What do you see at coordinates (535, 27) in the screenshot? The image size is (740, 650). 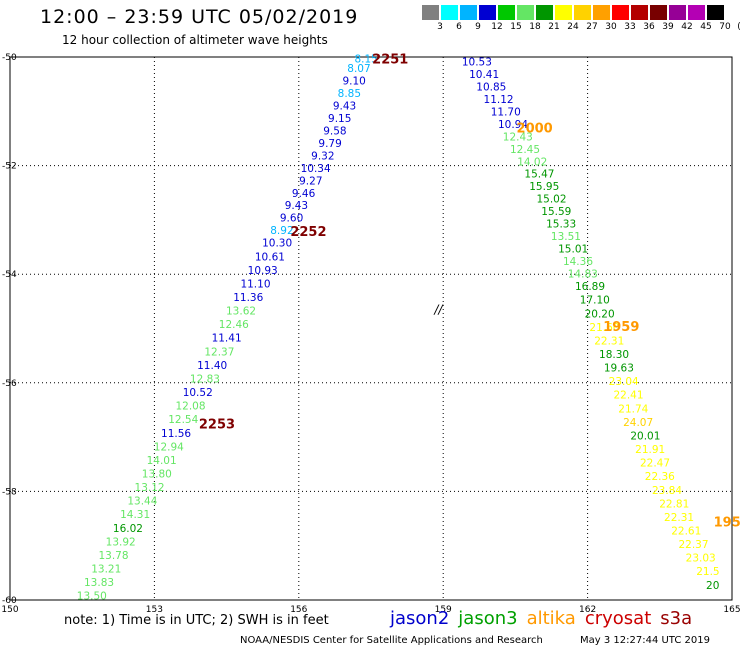 I see `scale-label: 18` at bounding box center [535, 27].